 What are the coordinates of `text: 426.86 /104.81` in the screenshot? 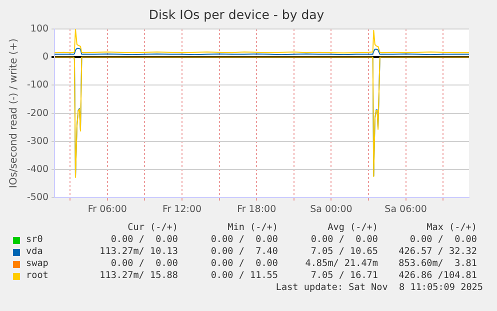 It's located at (437, 275).